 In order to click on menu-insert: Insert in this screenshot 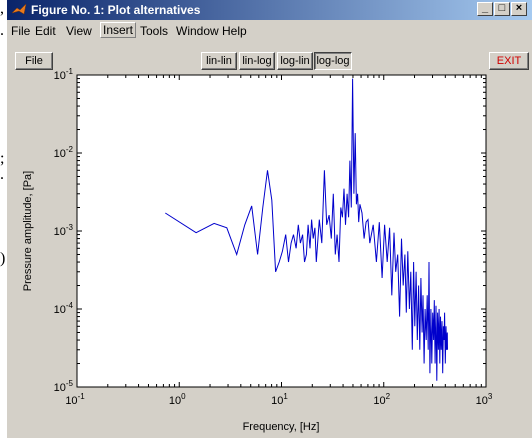, I will do `click(118, 30)`.